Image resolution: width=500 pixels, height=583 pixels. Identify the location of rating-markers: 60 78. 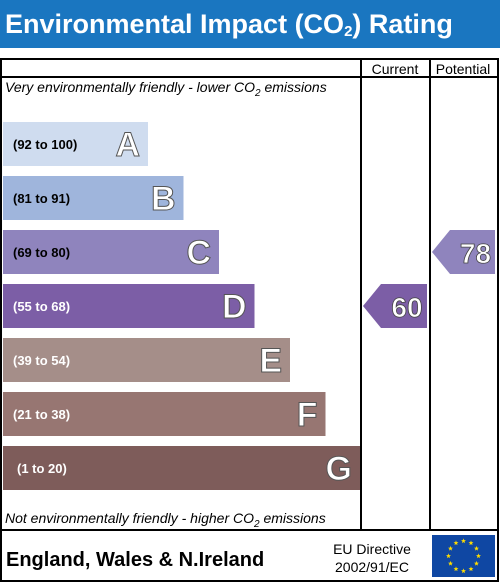
(429, 279).